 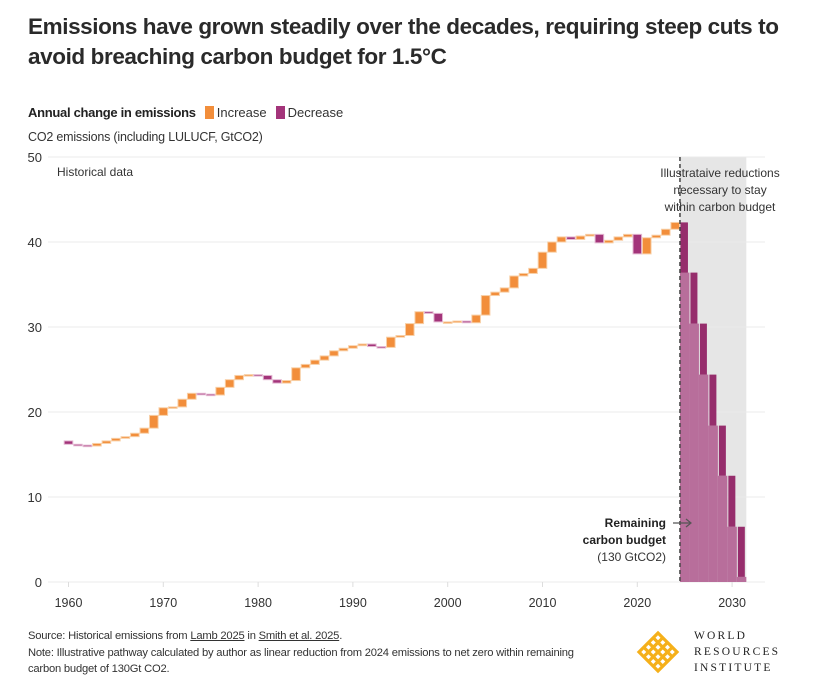 What do you see at coordinates (719, 190) in the screenshot?
I see `projection-annotation-line: necessary to stay` at bounding box center [719, 190].